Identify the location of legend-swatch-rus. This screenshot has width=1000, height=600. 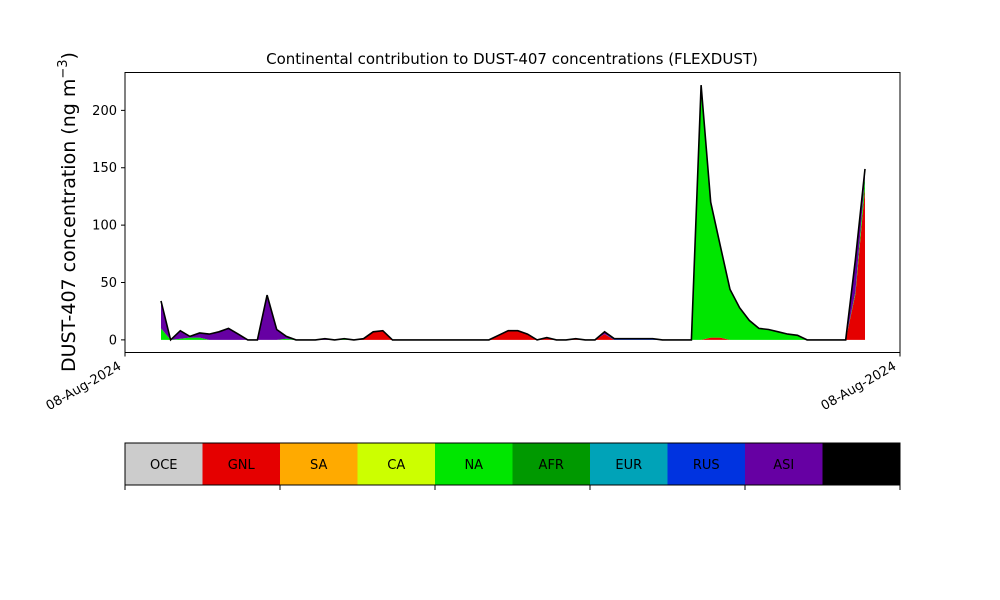
(706, 464).